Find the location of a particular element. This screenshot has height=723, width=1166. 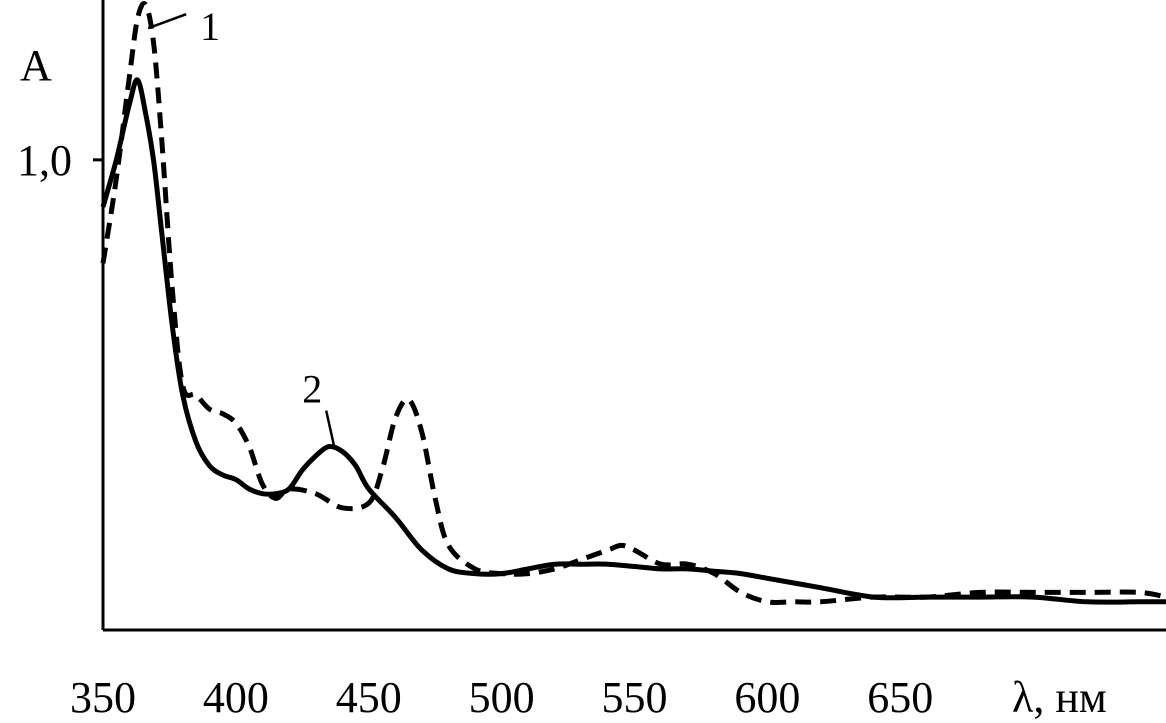

x-tick-label: 550 is located at coordinates (635, 697).